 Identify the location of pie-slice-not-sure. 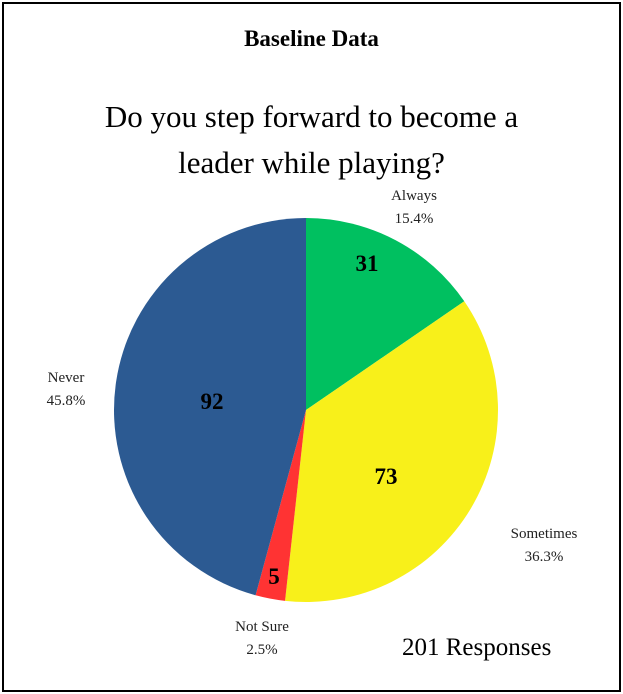
(280, 505).